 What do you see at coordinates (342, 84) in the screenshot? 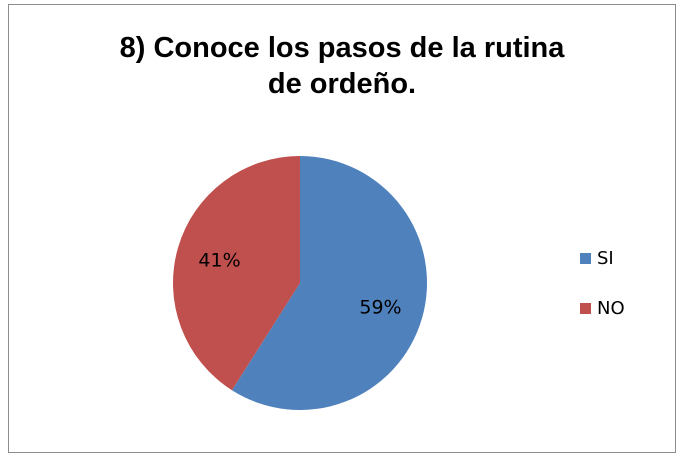
I see `chart-title-line-2: de ordeño.` at bounding box center [342, 84].